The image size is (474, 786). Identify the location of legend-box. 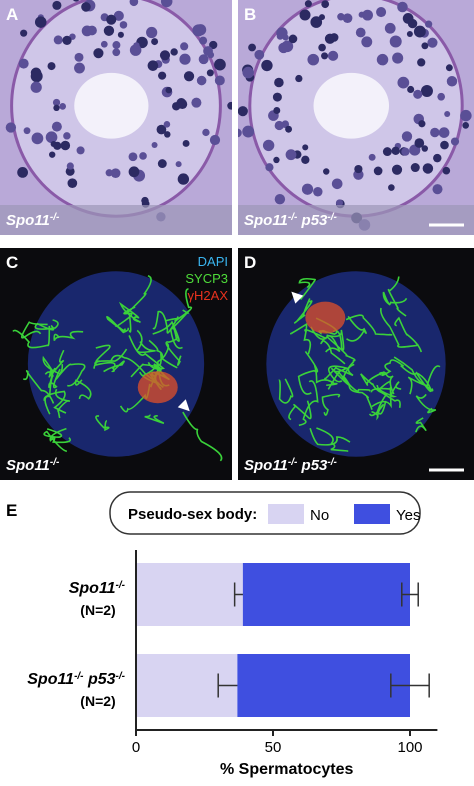
(265, 513).